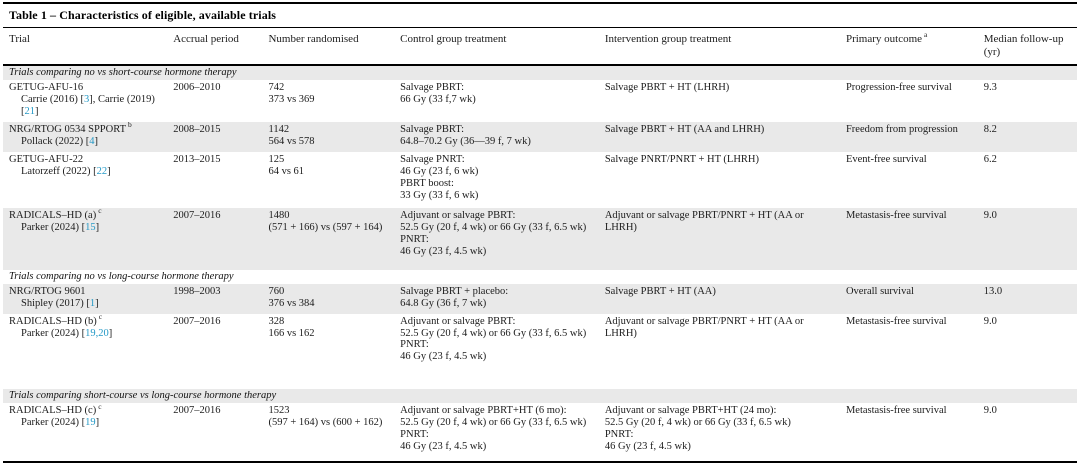  What do you see at coordinates (276, 291) in the screenshot?
I see `number-randomised-cell-line: 760` at bounding box center [276, 291].